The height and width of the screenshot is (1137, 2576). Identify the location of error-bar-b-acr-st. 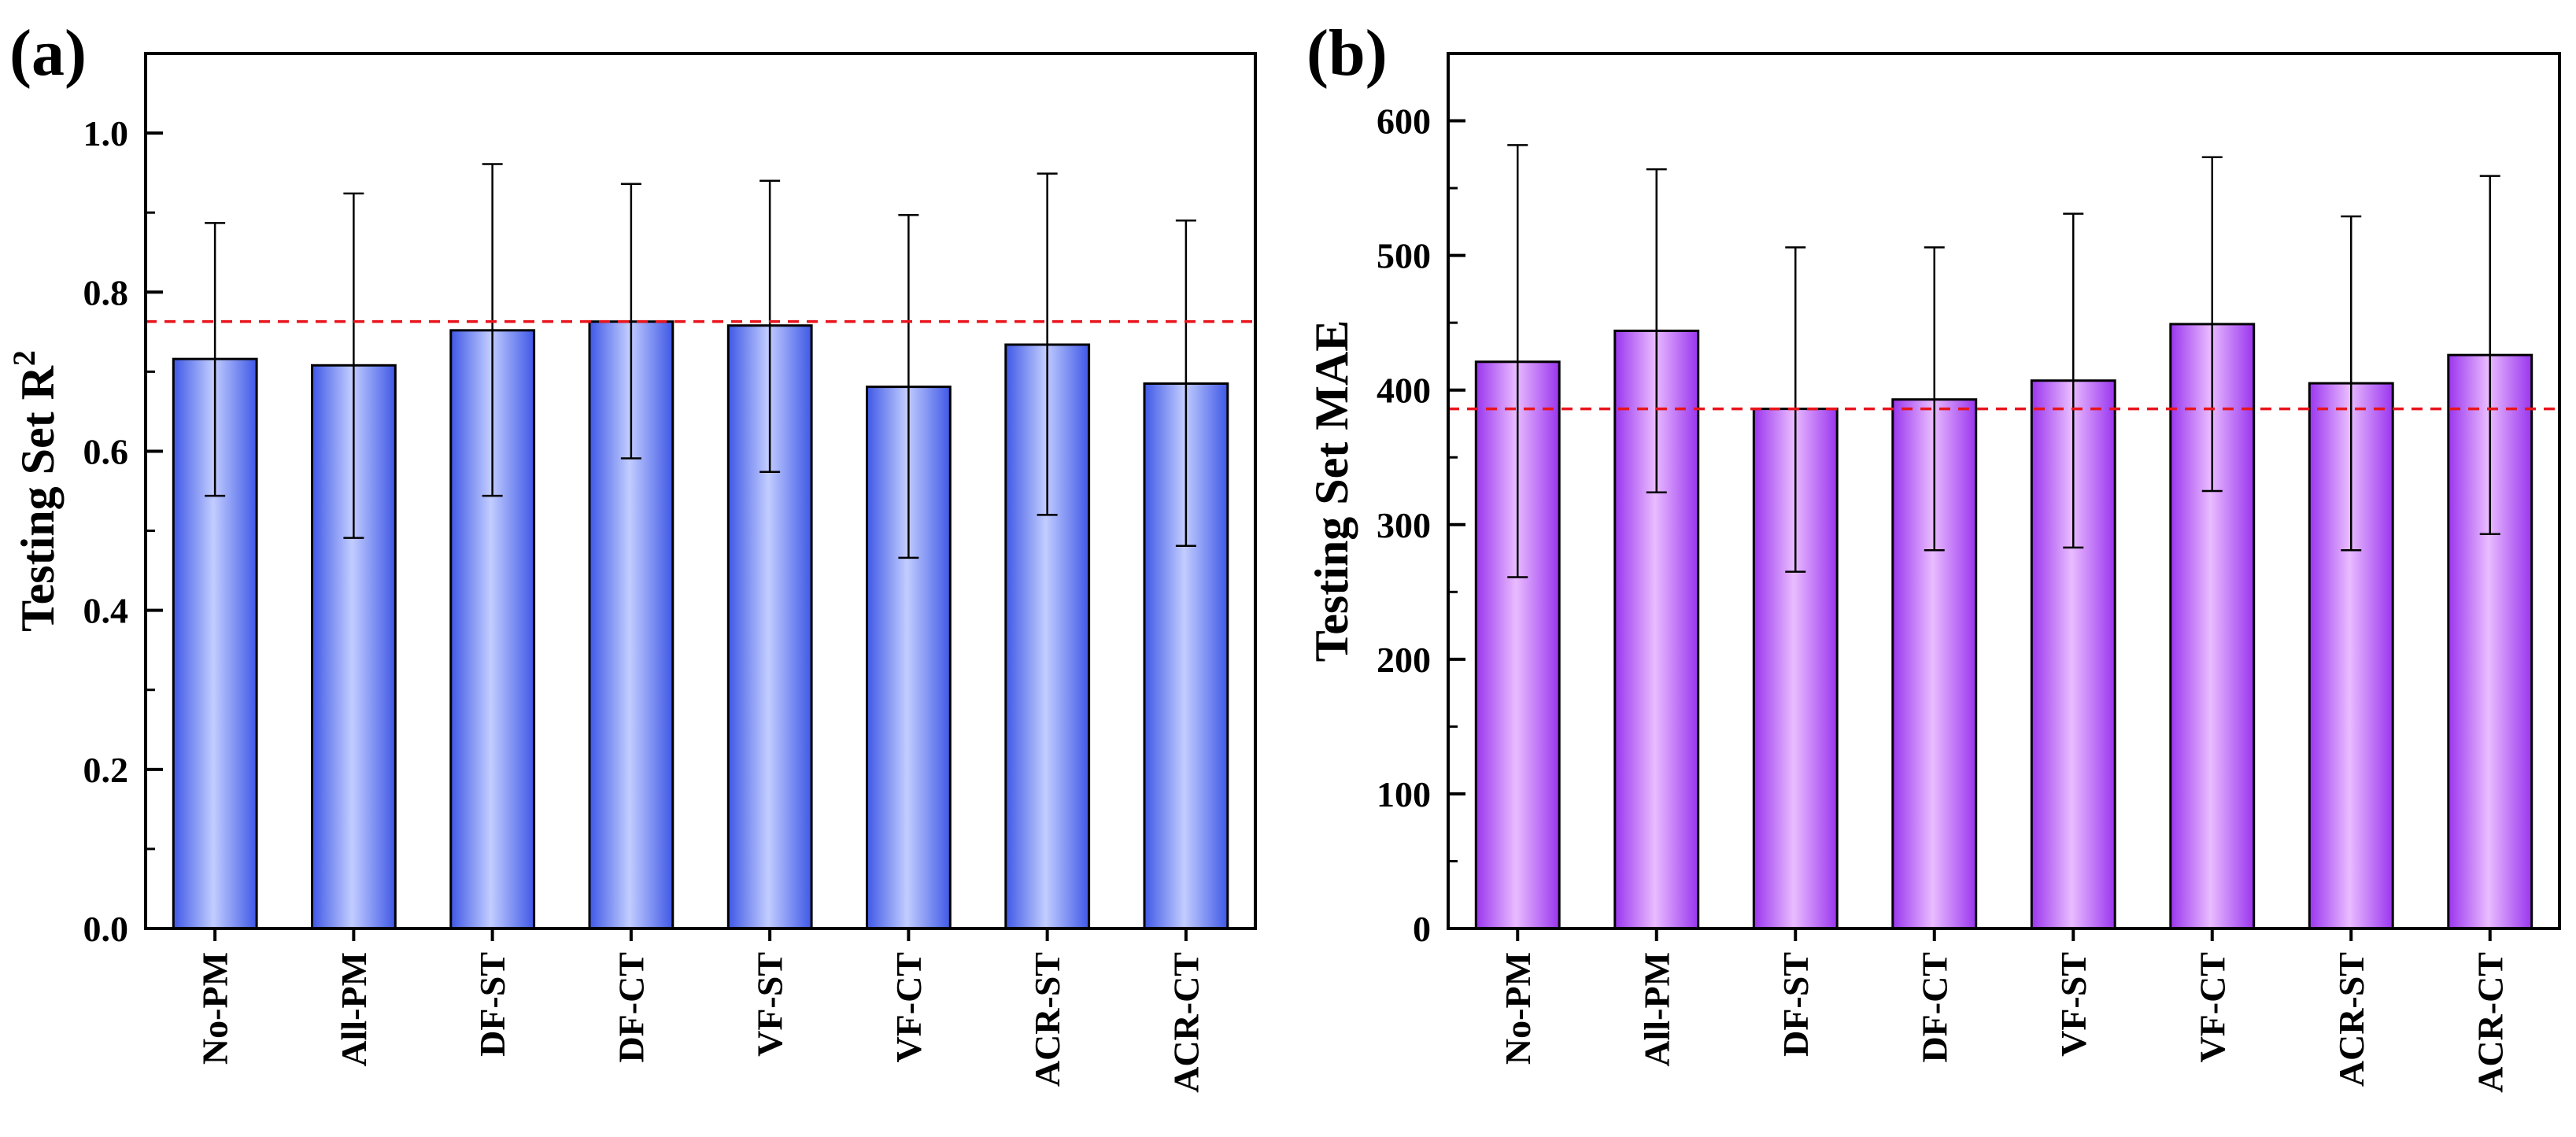
(2351, 383).